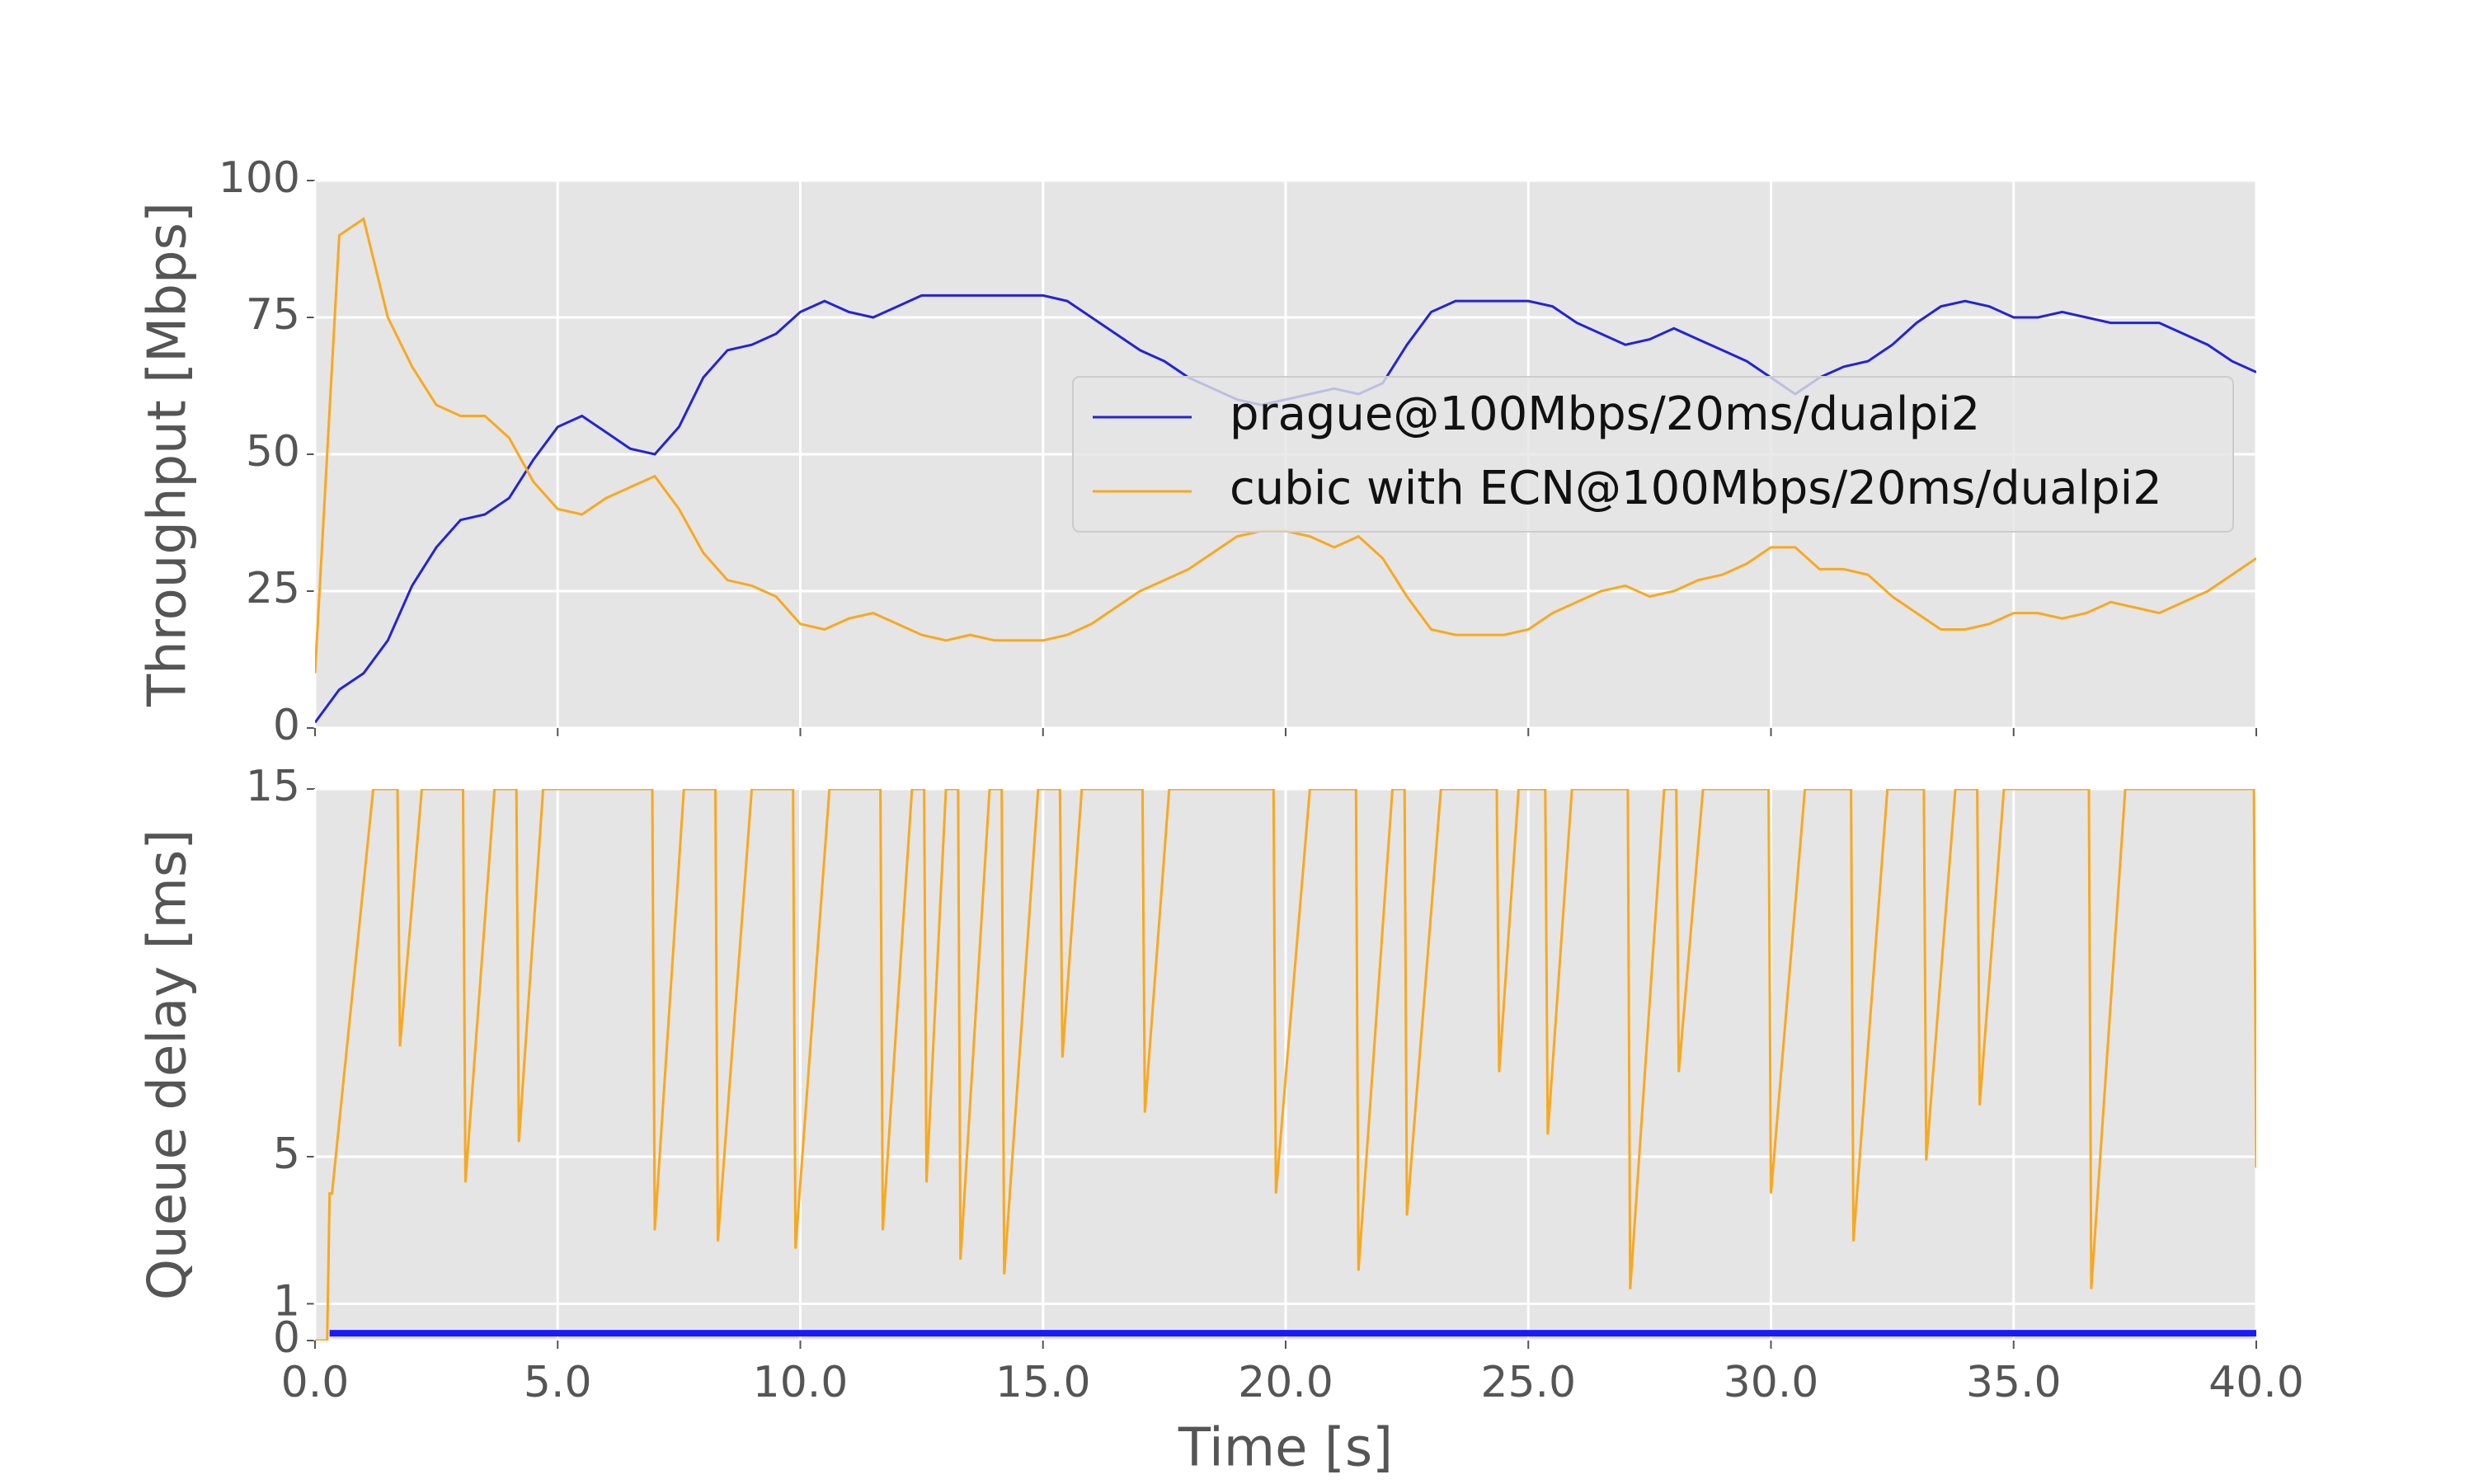 The width and height of the screenshot is (2474, 1484). Describe the element at coordinates (273, 315) in the screenshot. I see `y-tick-label: 75` at that location.